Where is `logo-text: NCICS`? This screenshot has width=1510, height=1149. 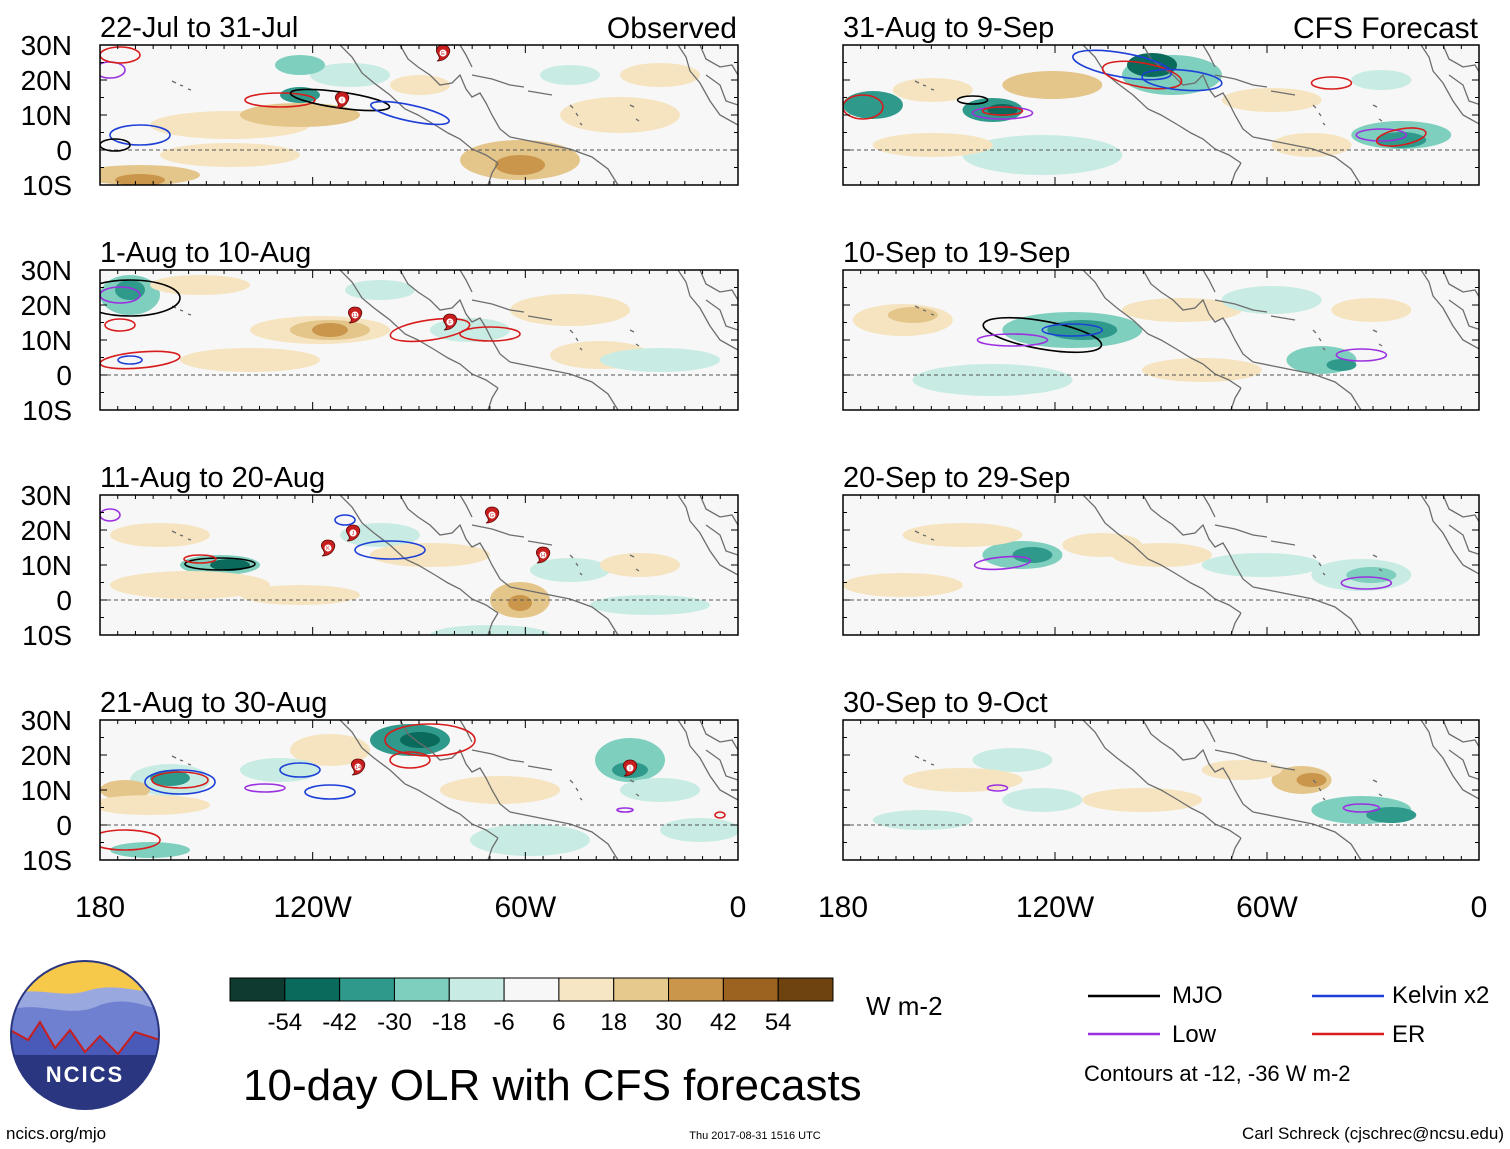 logo-text: NCICS is located at coordinates (85, 1074).